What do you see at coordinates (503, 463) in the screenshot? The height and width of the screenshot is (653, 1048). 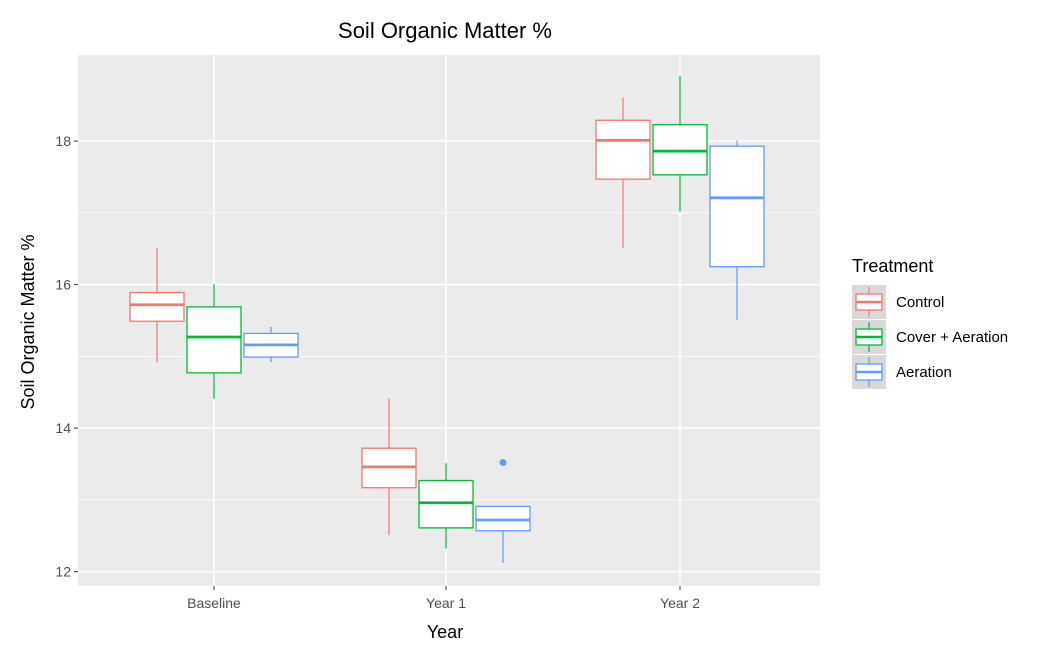 I see `outlier-point` at bounding box center [503, 463].